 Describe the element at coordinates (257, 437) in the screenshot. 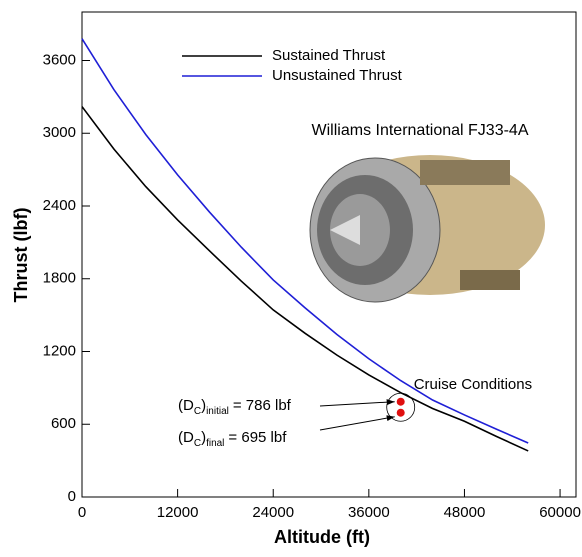

I see `annotation-part: = 695 lbf` at that location.